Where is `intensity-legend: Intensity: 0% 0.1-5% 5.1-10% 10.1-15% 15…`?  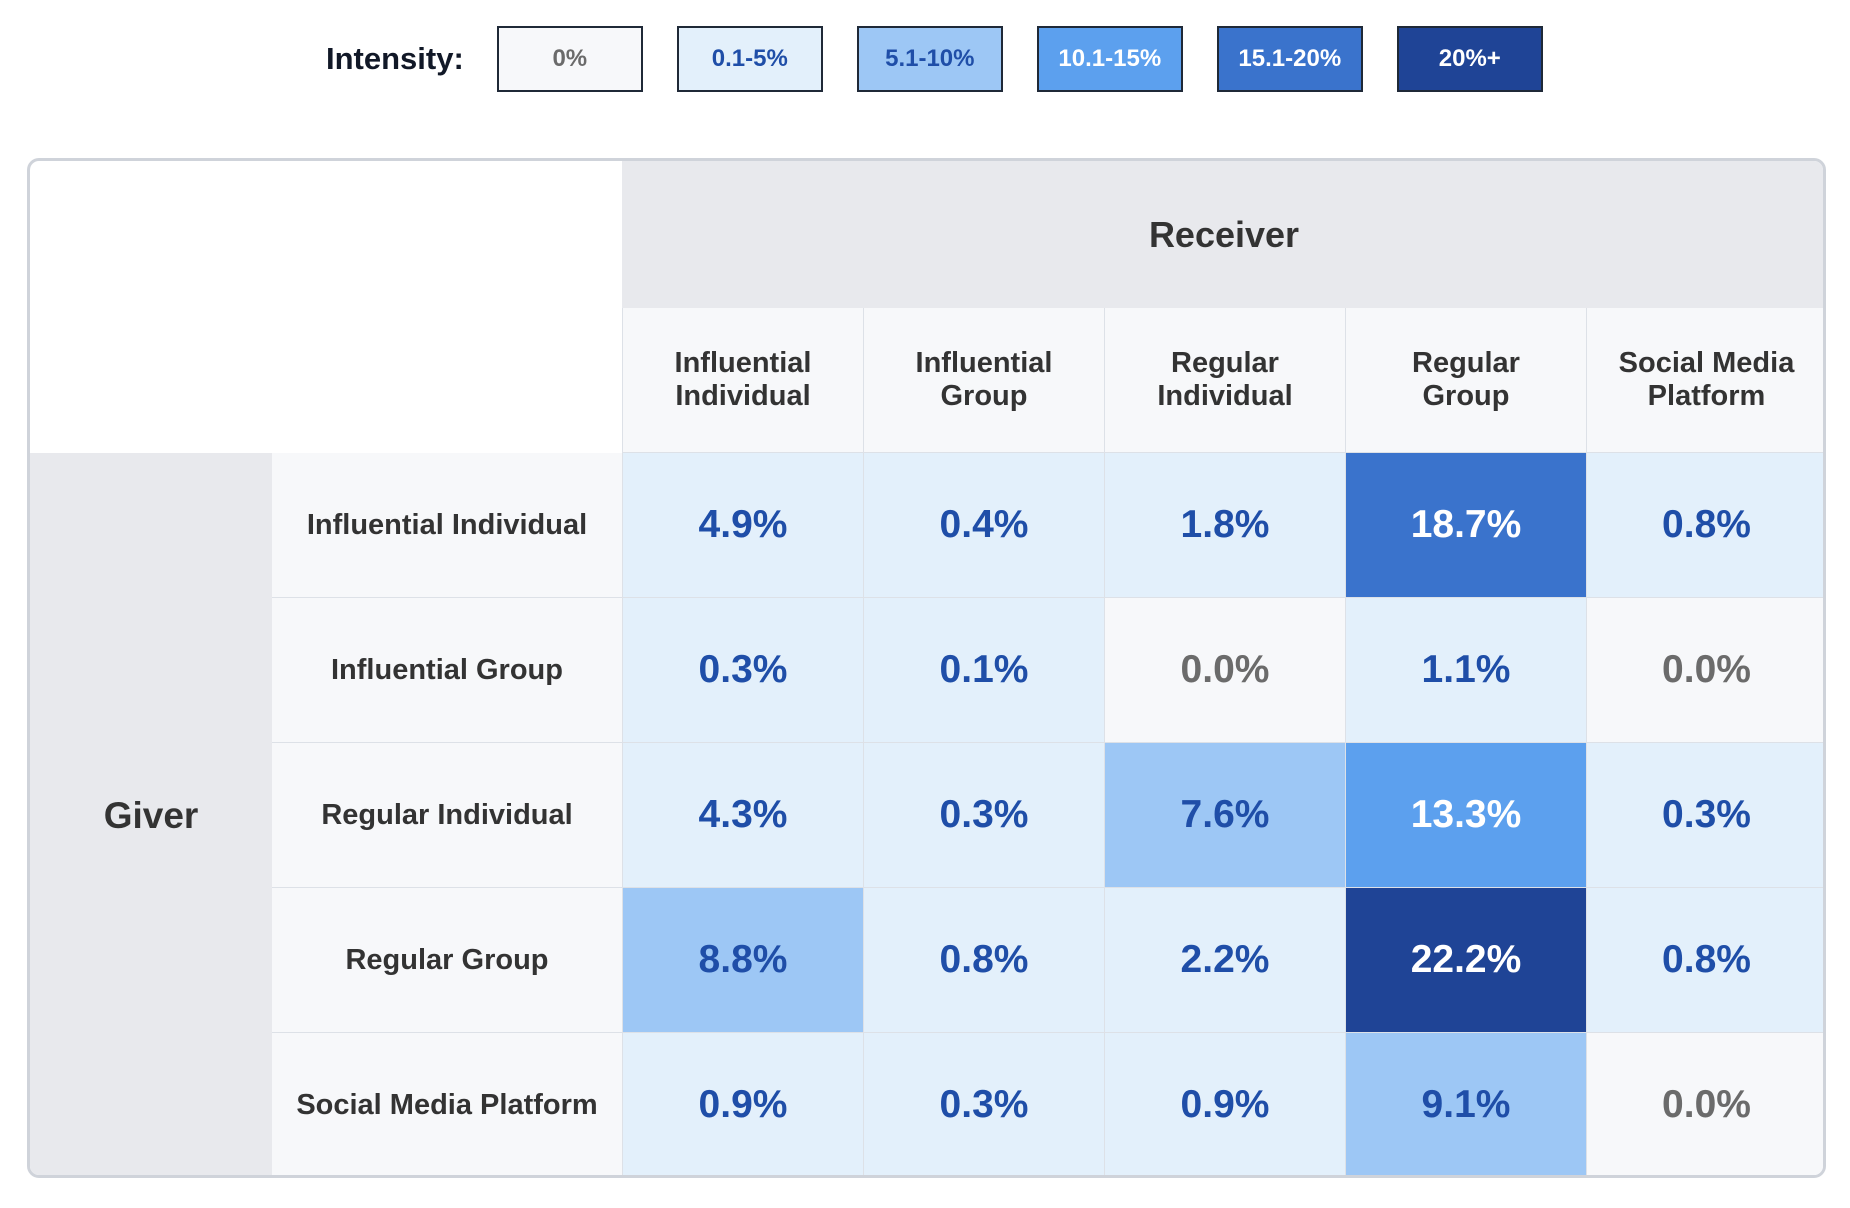 intensity-legend: Intensity: 0% 0.1-5% 5.1-10% 10.1-15% 15… is located at coordinates (934, 59).